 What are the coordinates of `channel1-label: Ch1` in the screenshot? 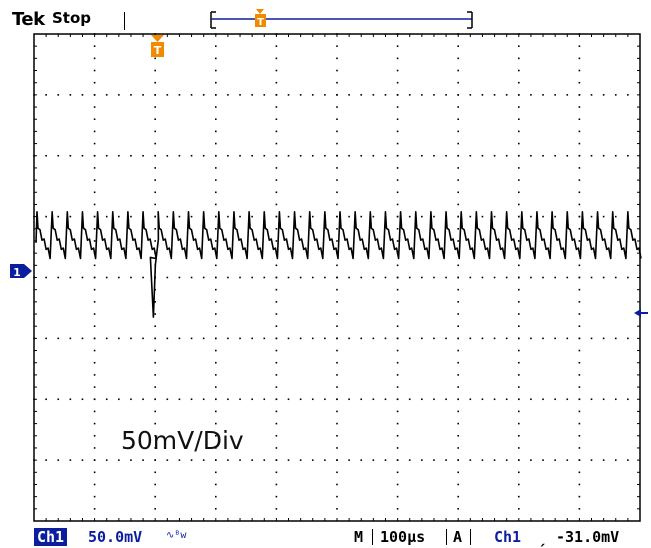 It's located at (51, 537).